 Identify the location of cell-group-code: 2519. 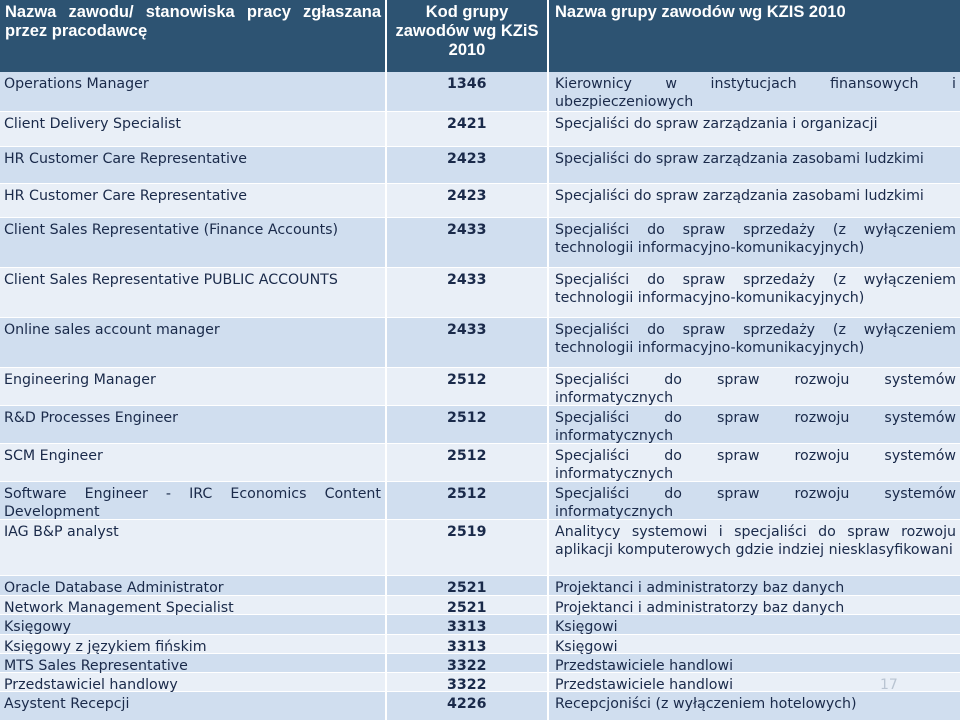
(467, 547).